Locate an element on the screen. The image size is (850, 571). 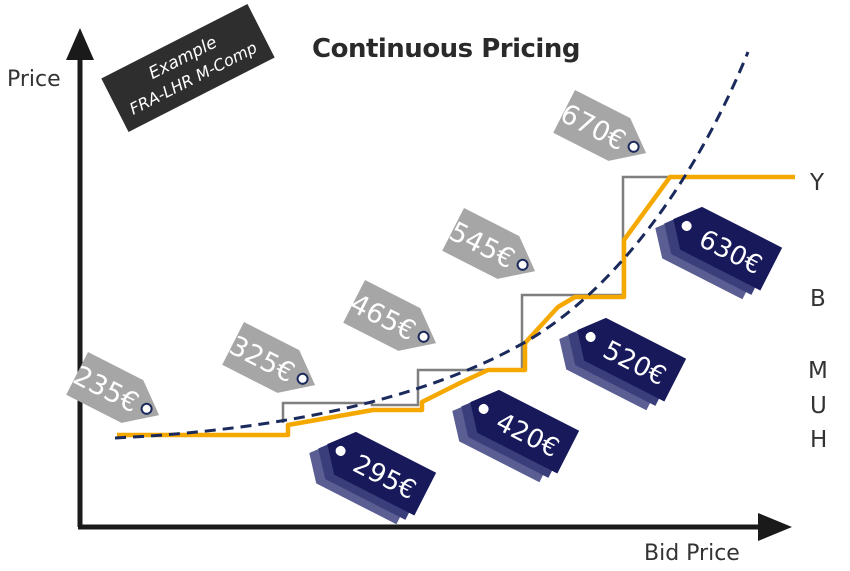
fare-class-label: M is located at coordinates (818, 371).